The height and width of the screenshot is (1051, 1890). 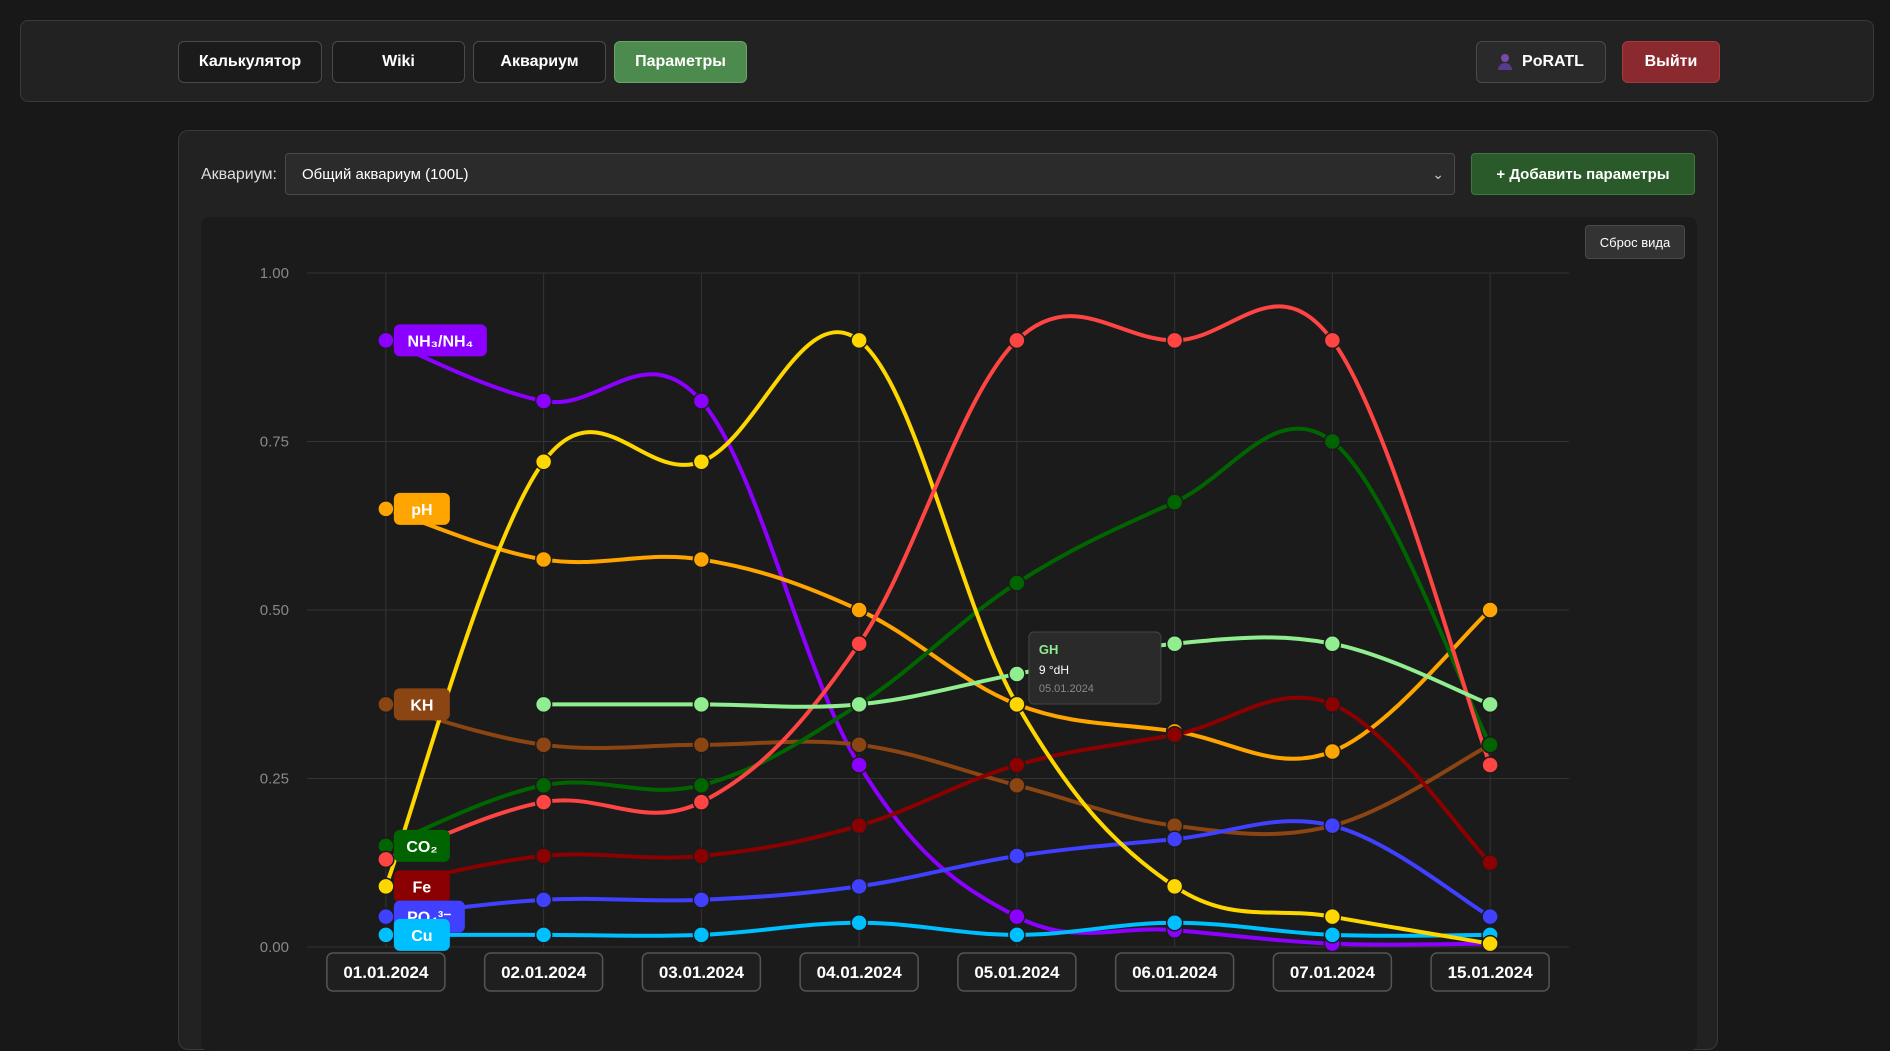 What do you see at coordinates (1553, 61) in the screenshot?
I see `user-name: PoRATL` at bounding box center [1553, 61].